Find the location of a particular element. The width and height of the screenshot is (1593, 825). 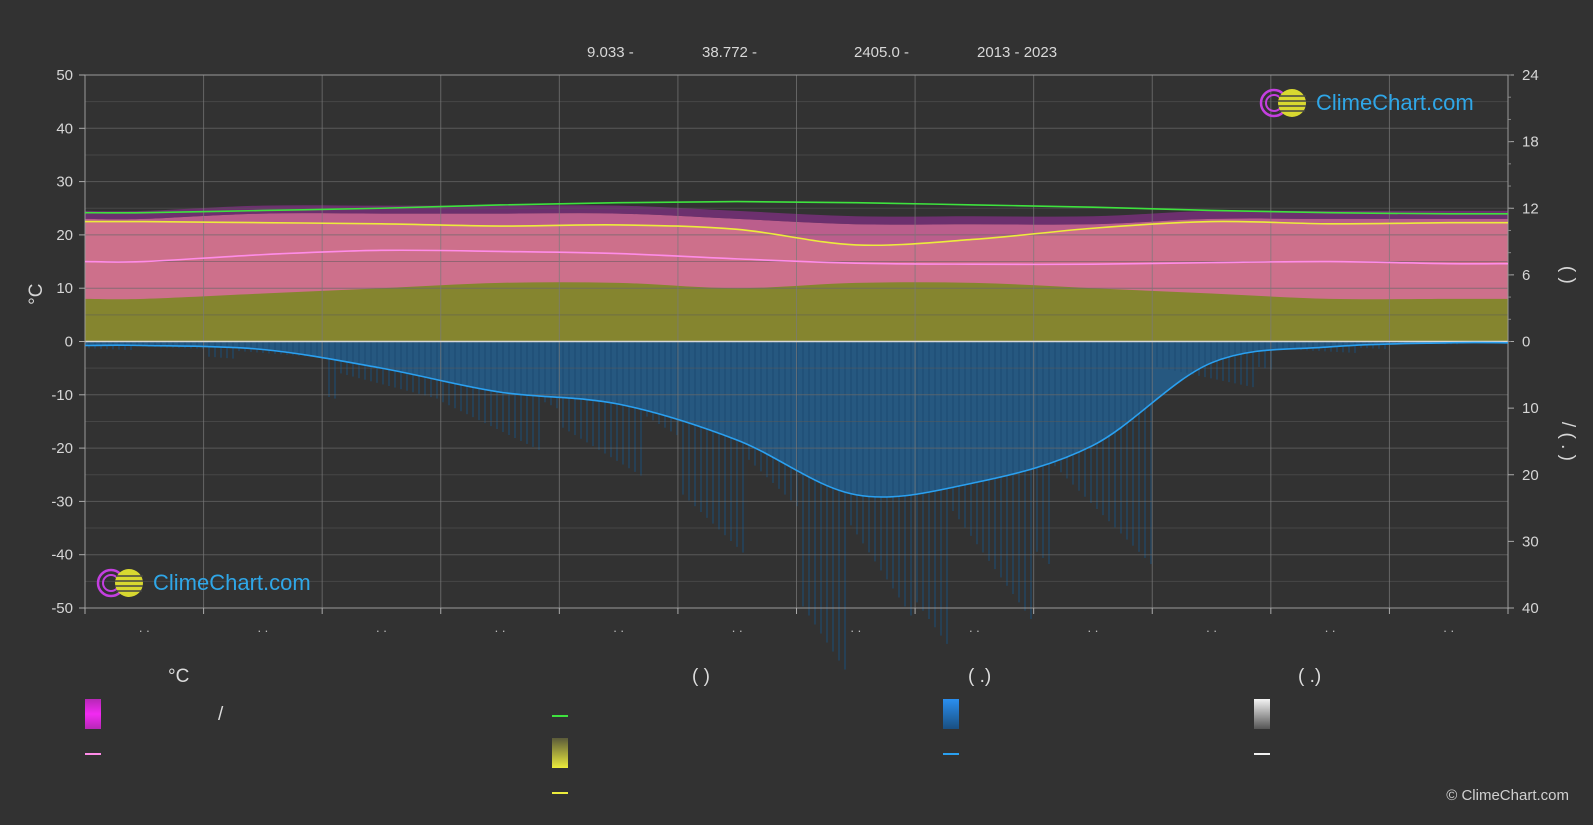

left-axis-tick-label: -50 is located at coordinates (62, 608).